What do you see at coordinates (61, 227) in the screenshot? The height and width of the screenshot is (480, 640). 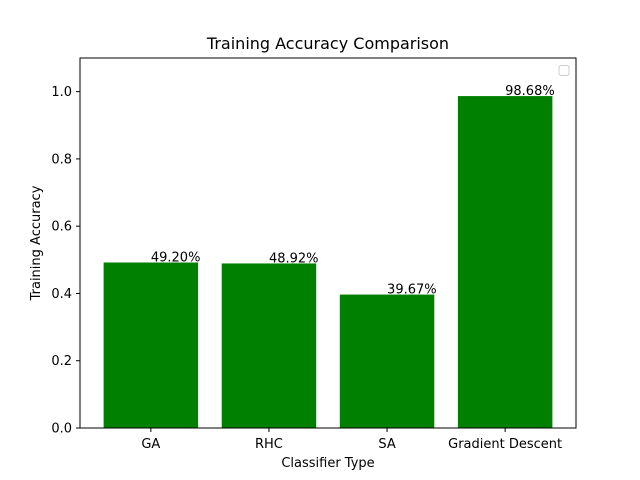 I see `y-tick-label: 0.6` at bounding box center [61, 227].